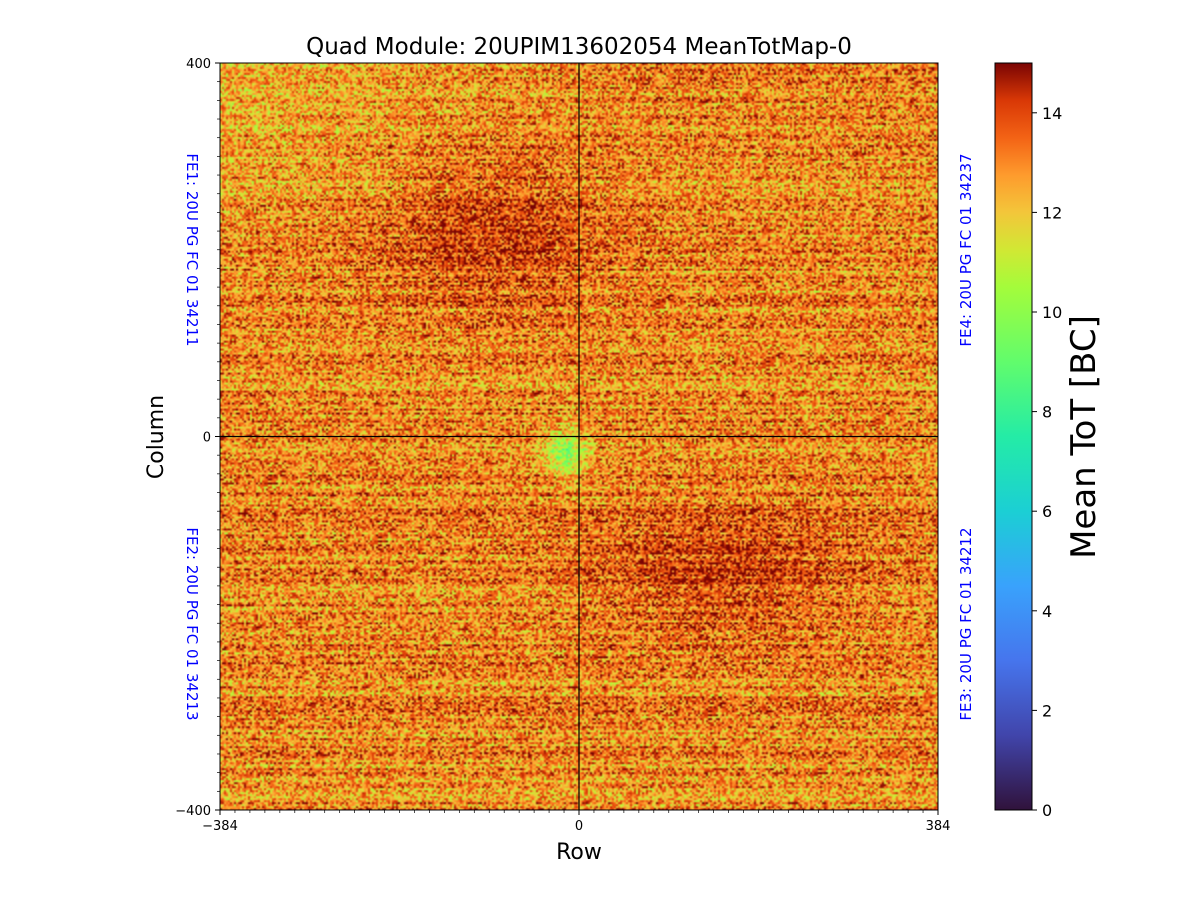 Image resolution: width=1200 pixels, height=900 pixels. What do you see at coordinates (1047, 611) in the screenshot?
I see `colorbar-tick-label: 4` at bounding box center [1047, 611].